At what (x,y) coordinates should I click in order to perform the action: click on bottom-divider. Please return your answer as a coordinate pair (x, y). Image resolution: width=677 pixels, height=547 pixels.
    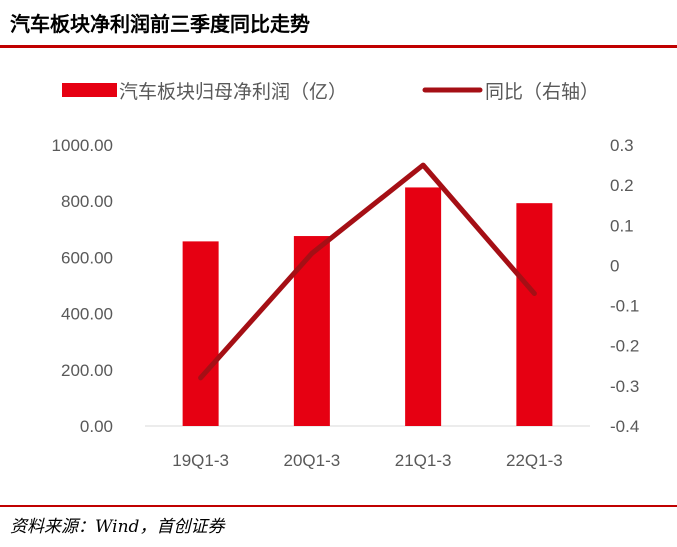
    Looking at the image, I should click on (338, 506).